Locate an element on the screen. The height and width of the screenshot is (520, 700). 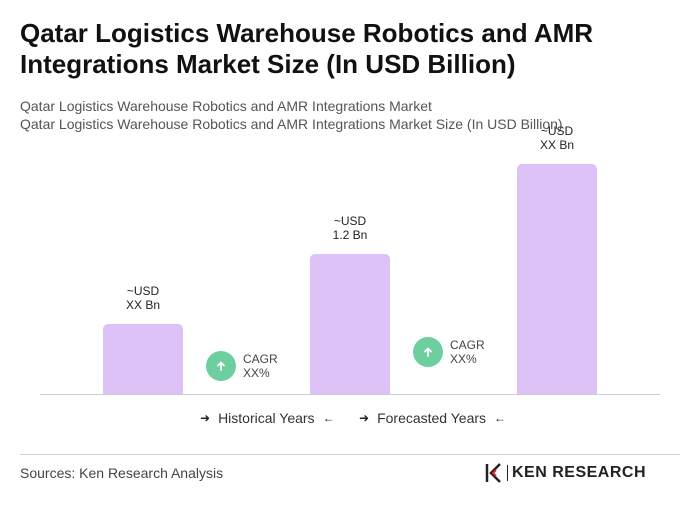
legend-forecasted-label: Forecasted Years is located at coordinates (432, 418).